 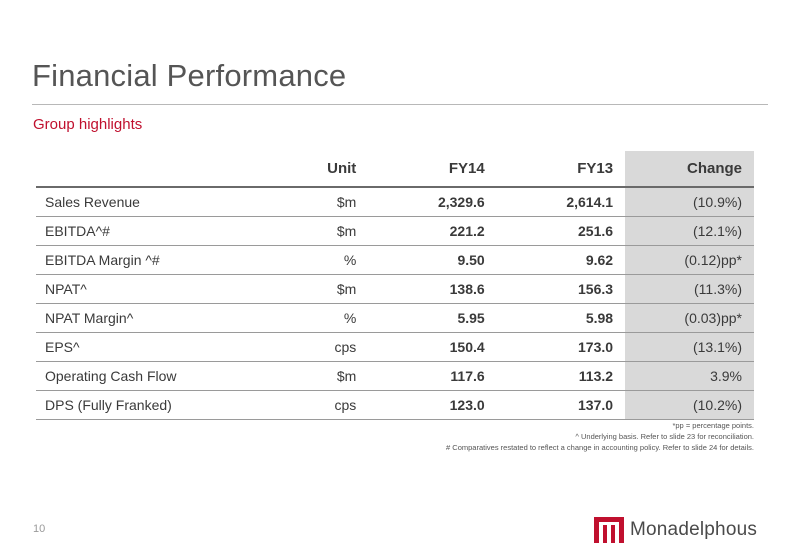 What do you see at coordinates (561, 169) in the screenshot?
I see `header-fy13: FY13` at bounding box center [561, 169].